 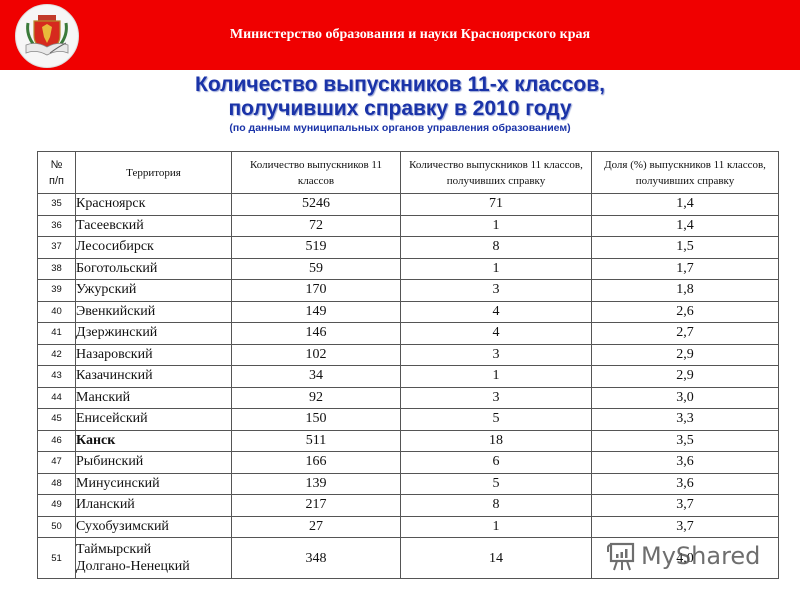 What do you see at coordinates (56, 558) in the screenshot?
I see `row-number: 51` at bounding box center [56, 558].